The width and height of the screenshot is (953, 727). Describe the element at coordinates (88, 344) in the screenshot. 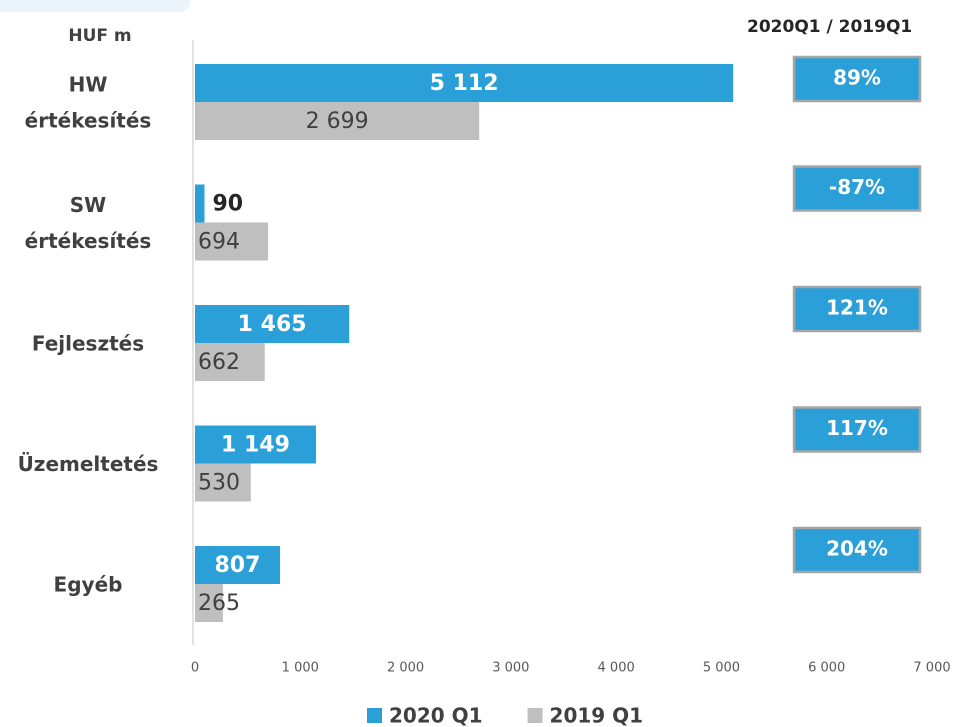

I see `category-label: Fejlesztés` at that location.